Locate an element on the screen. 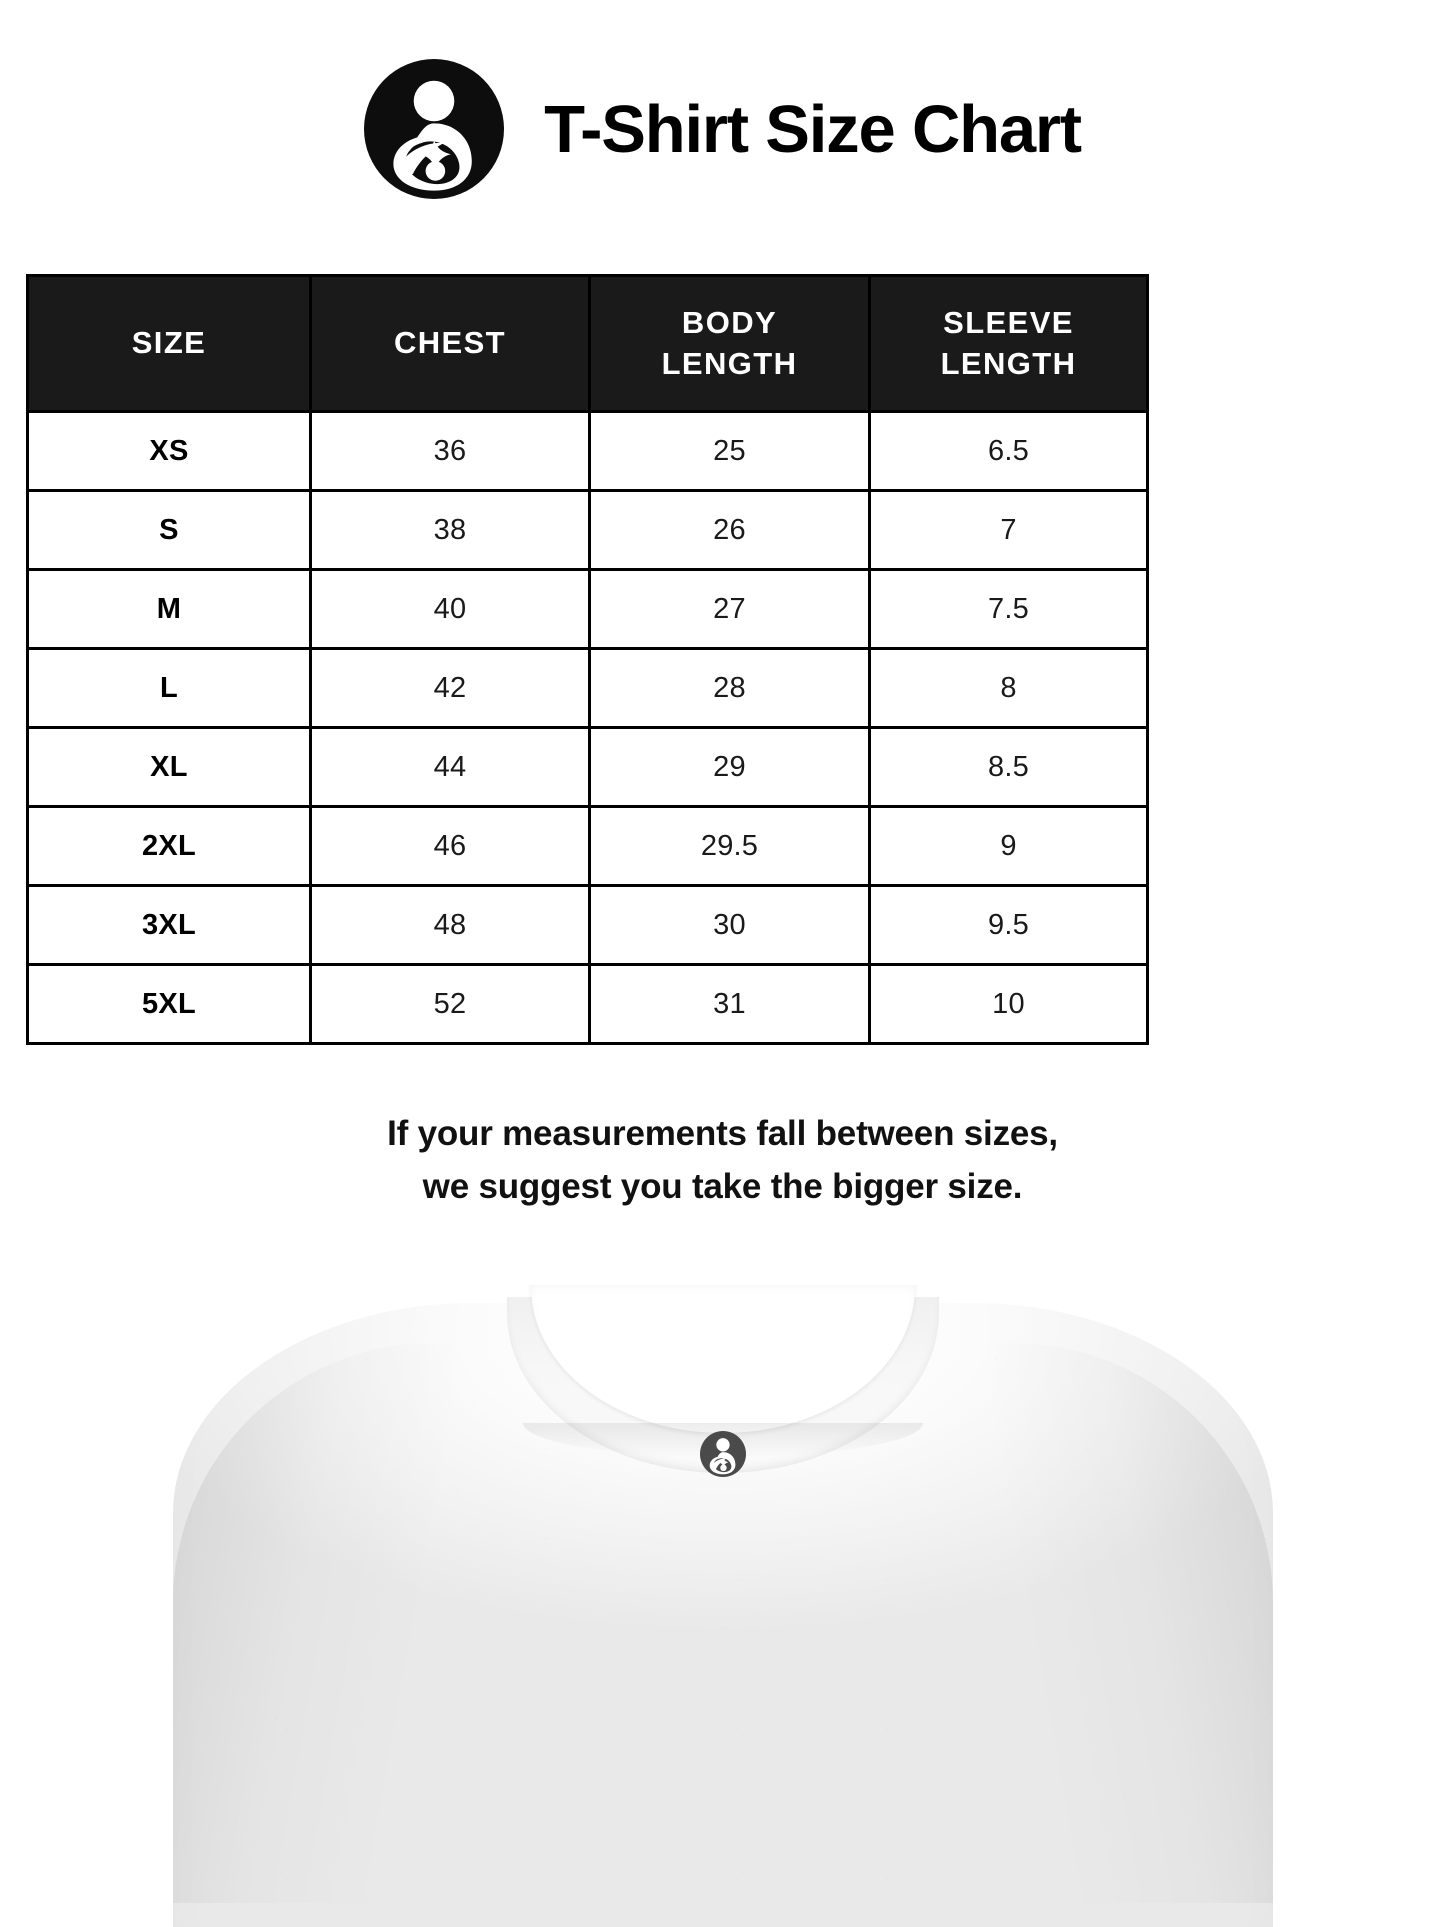 This screenshot has height=1927, width=1445. table-row: S 38 26 7 is located at coordinates (587, 530).